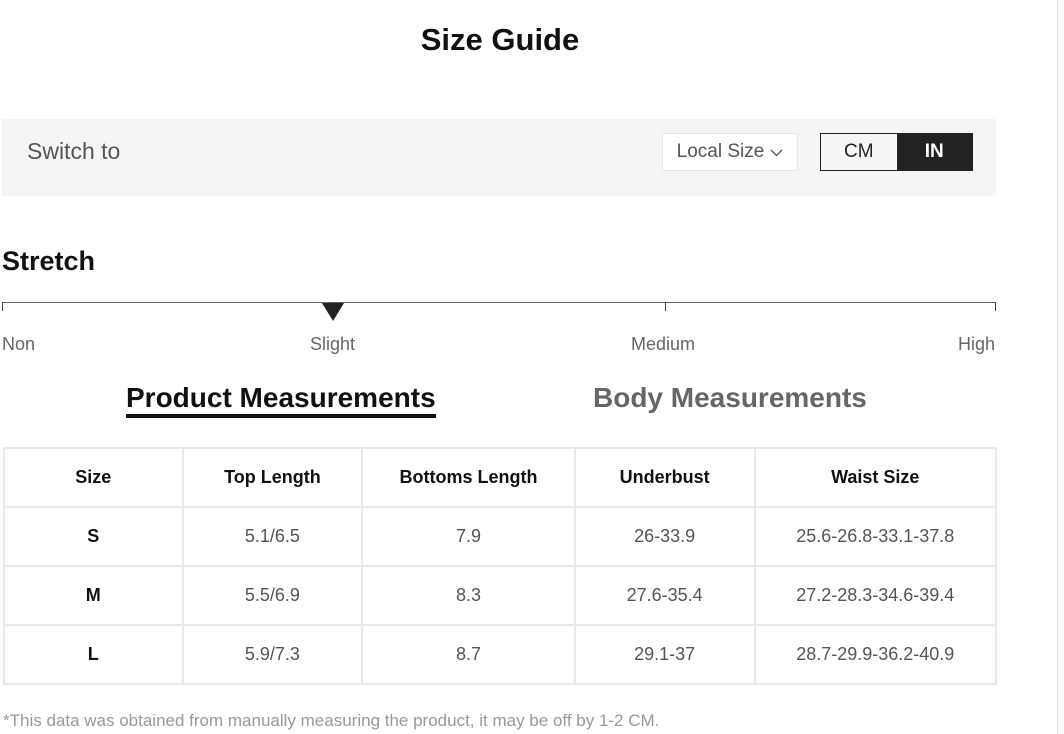 This screenshot has height=734, width=1064. Describe the element at coordinates (500, 39) in the screenshot. I see `page-title: Size Guide` at that location.